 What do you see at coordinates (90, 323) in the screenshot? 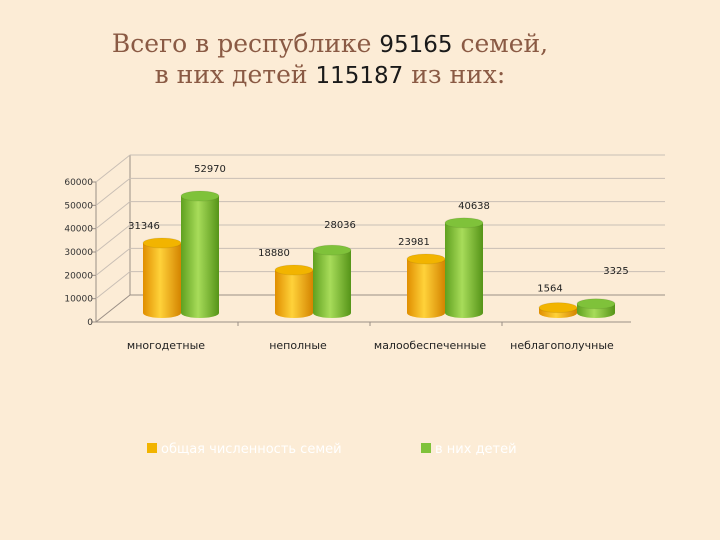
I see `y-tick-label: 0` at bounding box center [90, 323].